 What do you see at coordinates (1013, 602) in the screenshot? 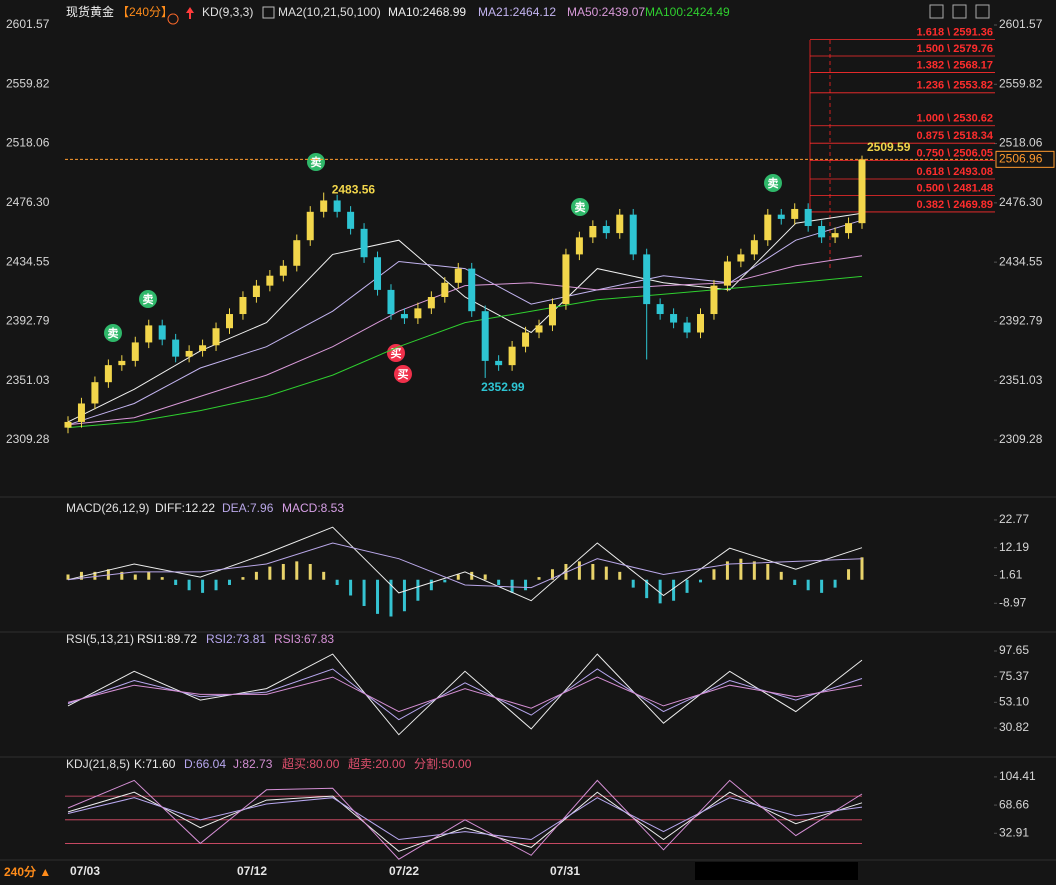
I see `y-tick-label: -8.97` at bounding box center [1013, 602].